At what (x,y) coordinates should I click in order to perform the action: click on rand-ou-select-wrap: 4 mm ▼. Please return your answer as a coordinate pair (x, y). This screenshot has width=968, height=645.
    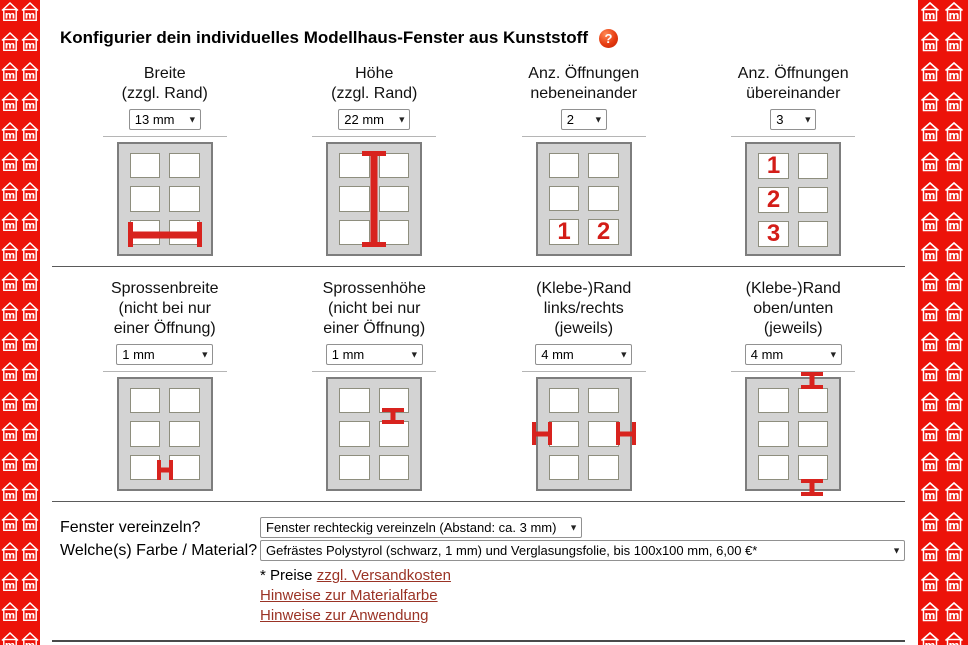
    Looking at the image, I should click on (793, 354).